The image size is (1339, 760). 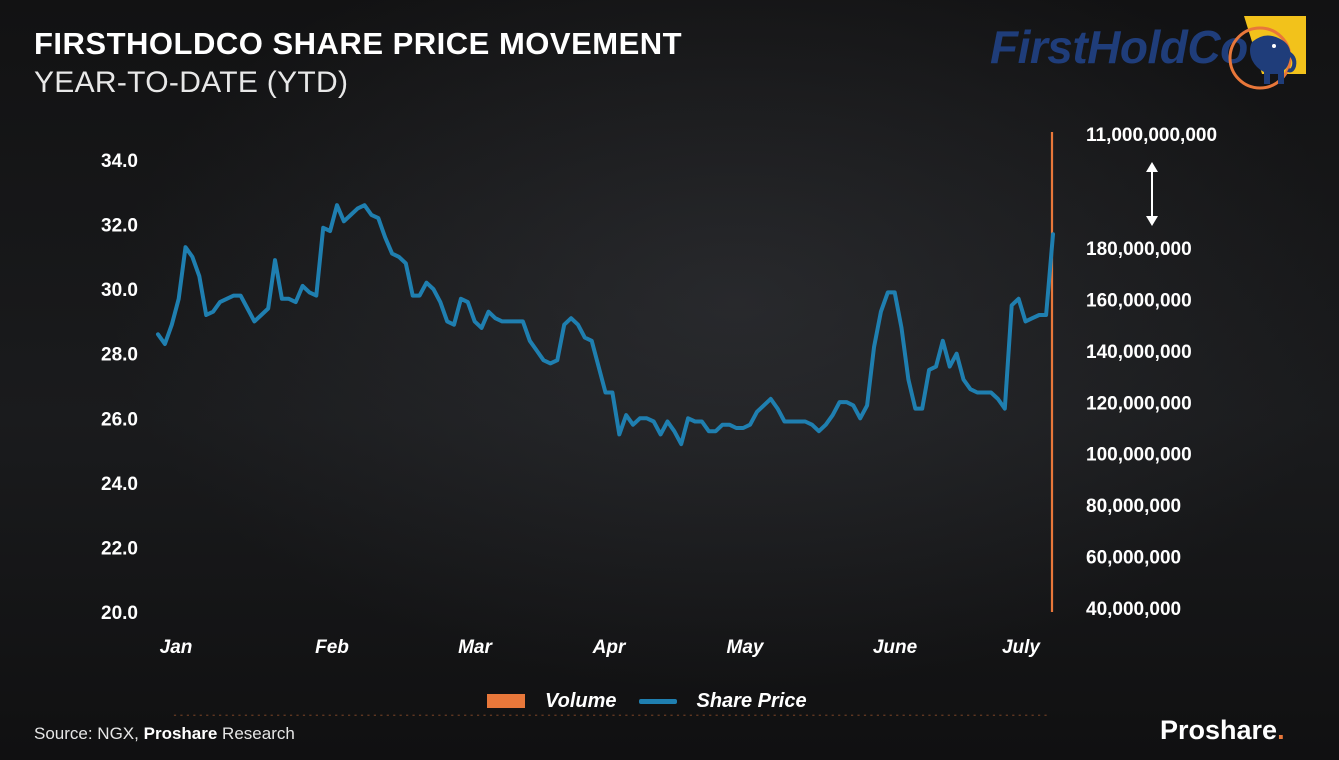 What do you see at coordinates (609, 647) in the screenshot?
I see `month-label: Apr` at bounding box center [609, 647].